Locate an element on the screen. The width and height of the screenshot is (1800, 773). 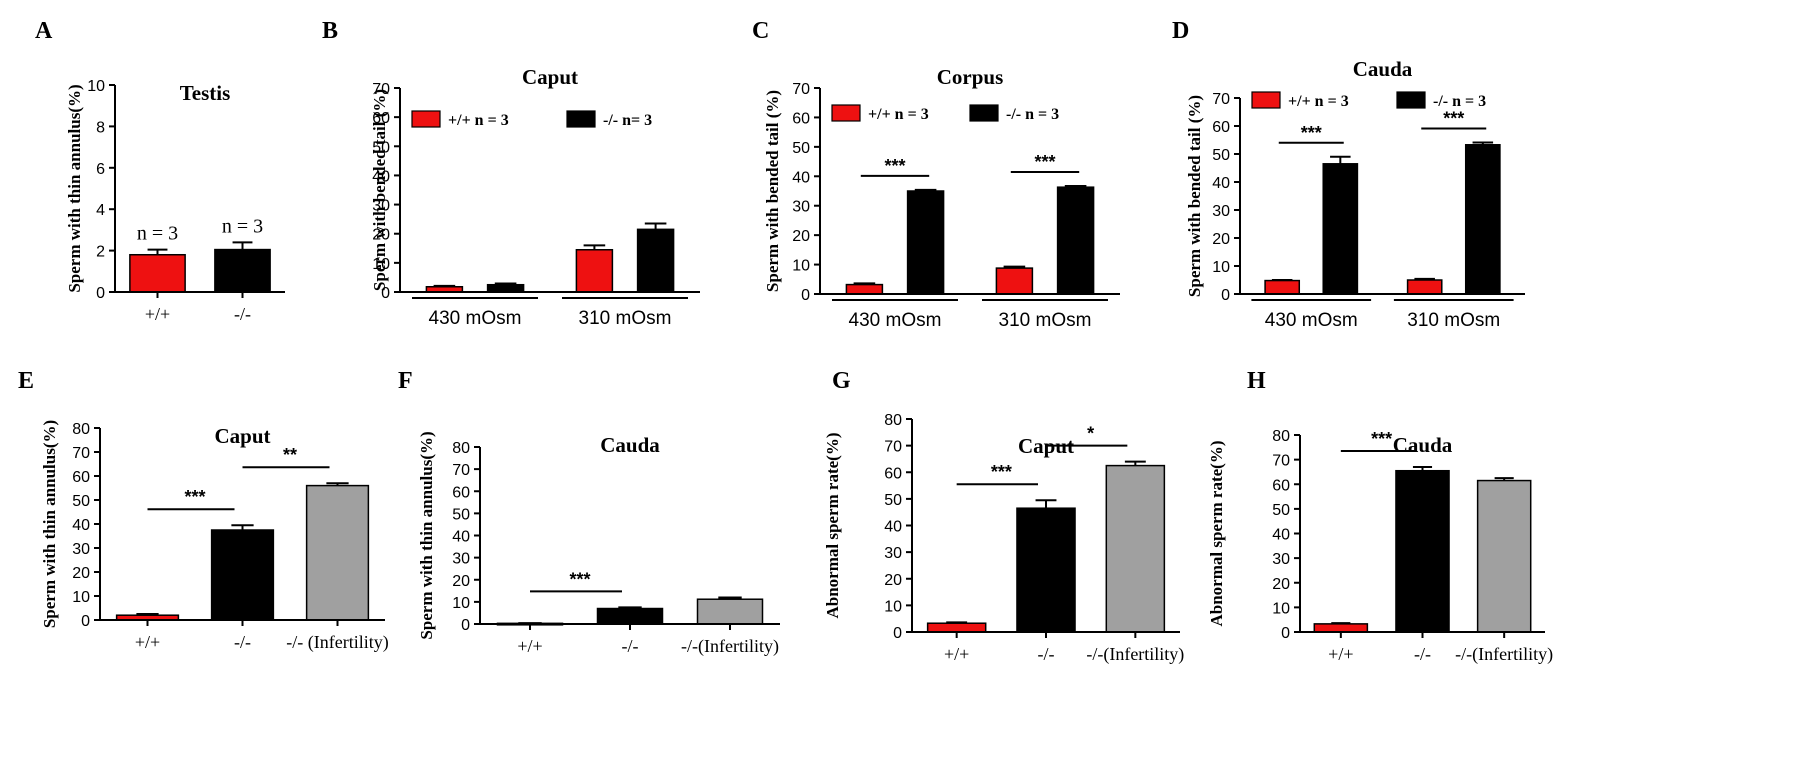
panel-g-x-tick-label: -/-(Infertility) is located at coordinates (1135, 654).